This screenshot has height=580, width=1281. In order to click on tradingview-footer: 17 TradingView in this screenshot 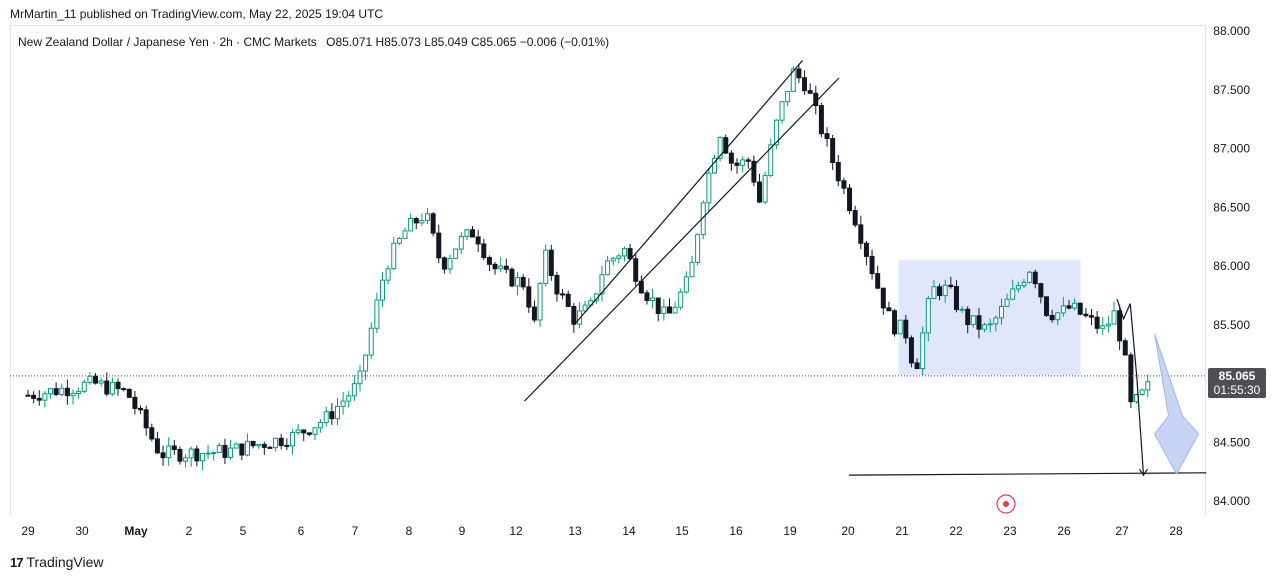, I will do `click(57, 562)`.